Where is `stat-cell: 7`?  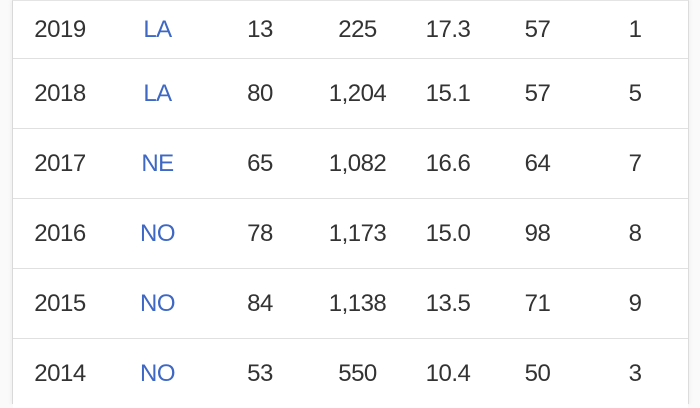 stat-cell: 7 is located at coordinates (635, 163).